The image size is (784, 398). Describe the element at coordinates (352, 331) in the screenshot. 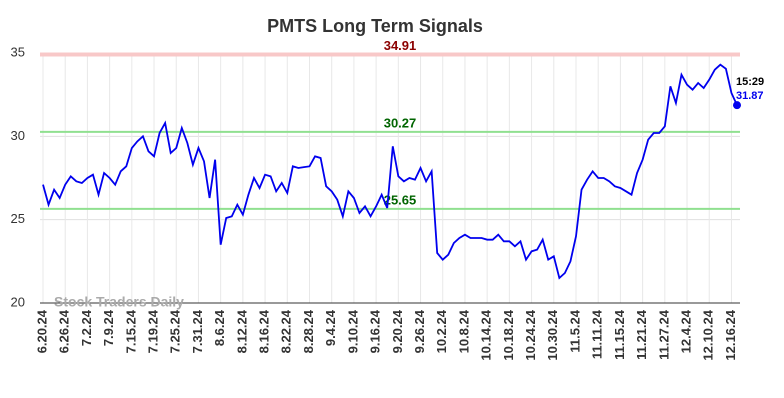

I see `x-tick-label: 9.10.24` at that location.